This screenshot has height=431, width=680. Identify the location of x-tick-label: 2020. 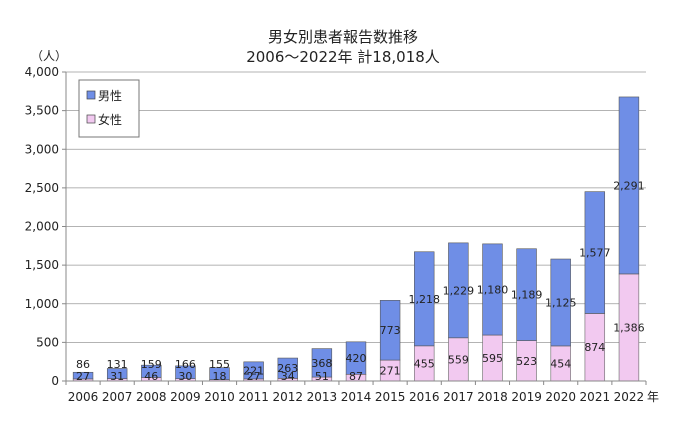
(560, 397).